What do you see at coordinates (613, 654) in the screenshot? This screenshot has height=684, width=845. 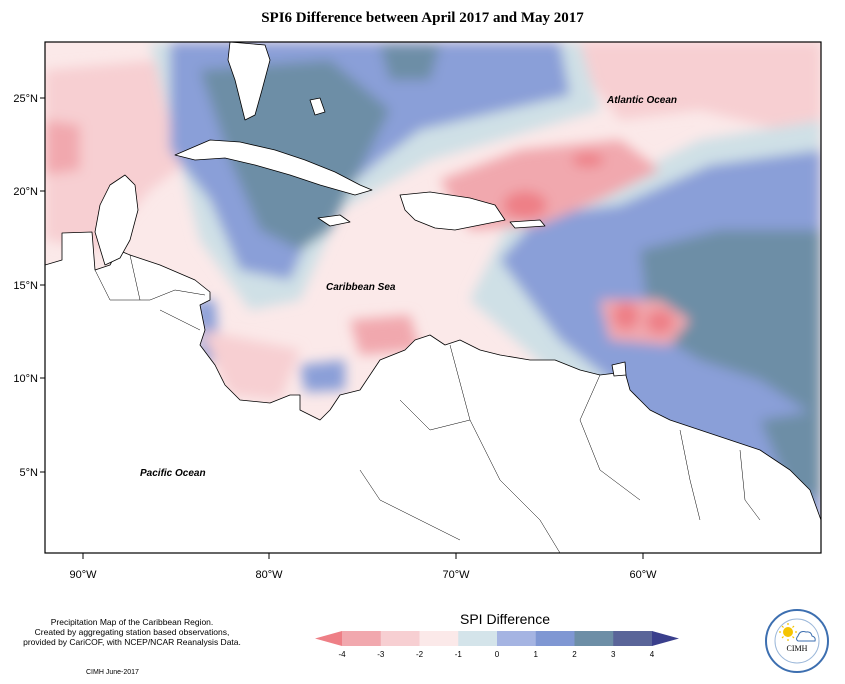 I see `legend-tick-label: 3` at bounding box center [613, 654].